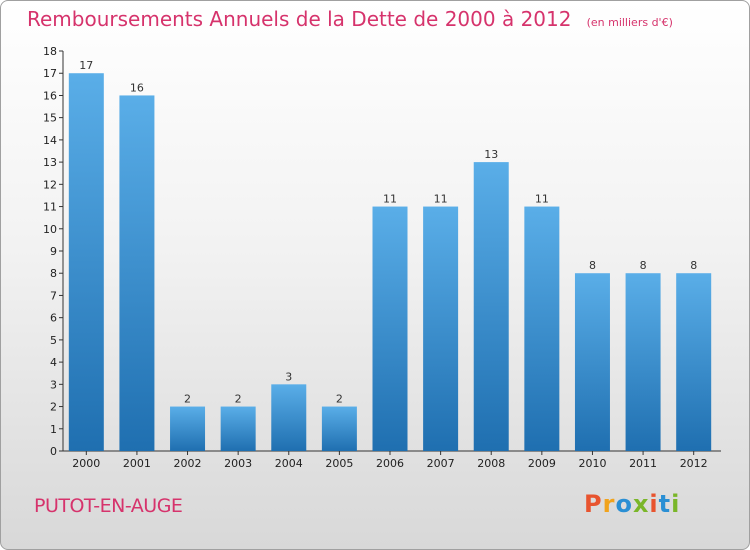 This screenshot has height=550, width=750. What do you see at coordinates (643, 463) in the screenshot?
I see `x-tick-label: 2011` at bounding box center [643, 463].